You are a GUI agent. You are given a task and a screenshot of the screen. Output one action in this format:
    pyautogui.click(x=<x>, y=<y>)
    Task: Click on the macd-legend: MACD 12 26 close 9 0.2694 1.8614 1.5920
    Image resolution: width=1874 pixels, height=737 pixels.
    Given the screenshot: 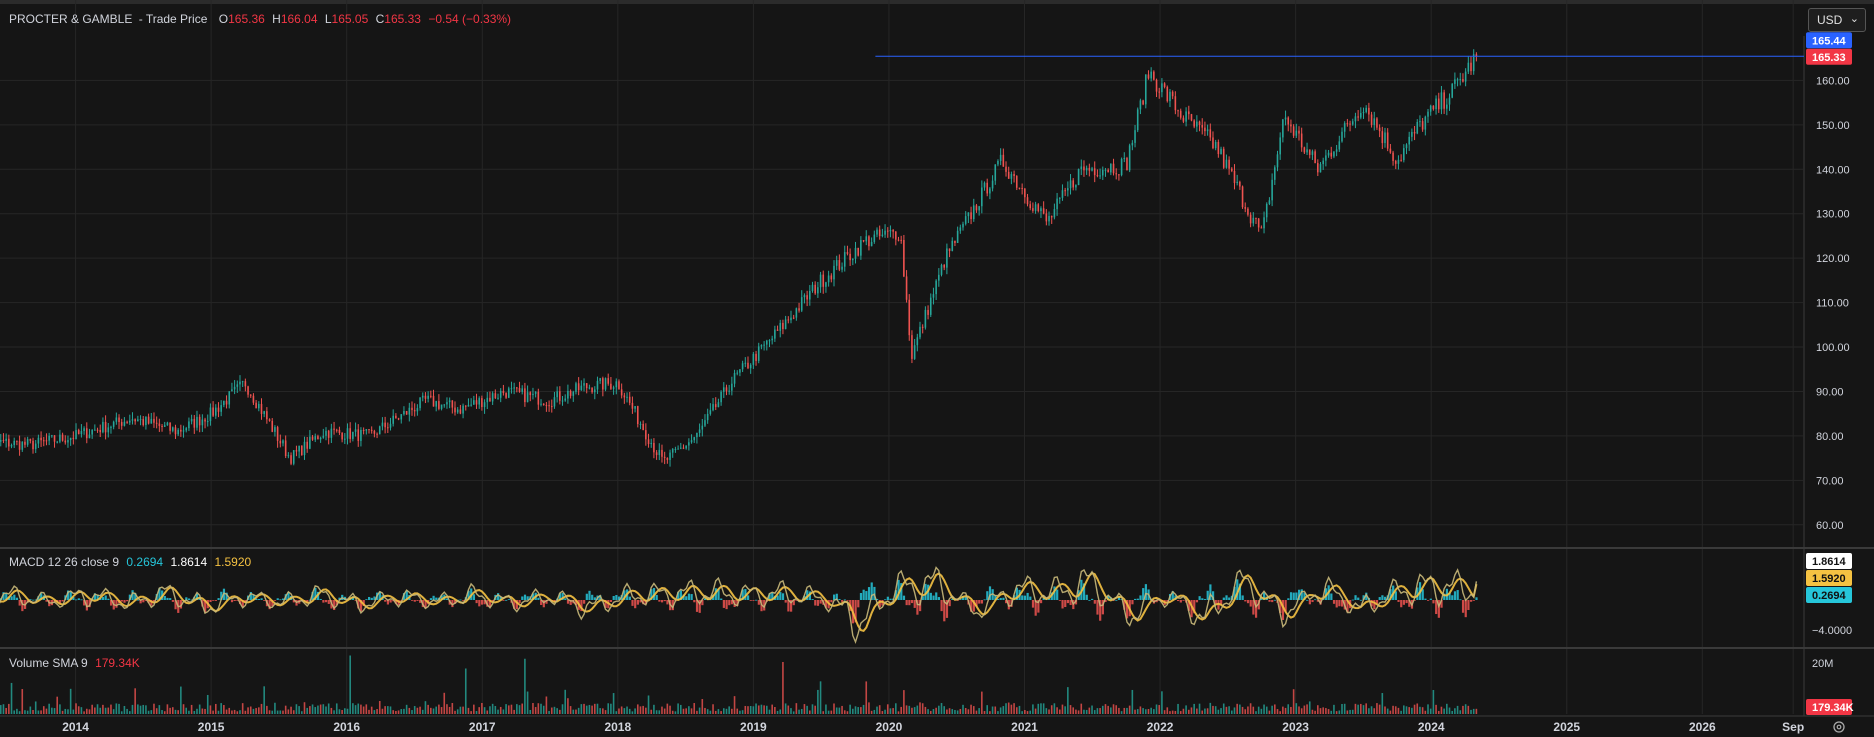 What is the action you would take?
    pyautogui.click(x=130, y=562)
    